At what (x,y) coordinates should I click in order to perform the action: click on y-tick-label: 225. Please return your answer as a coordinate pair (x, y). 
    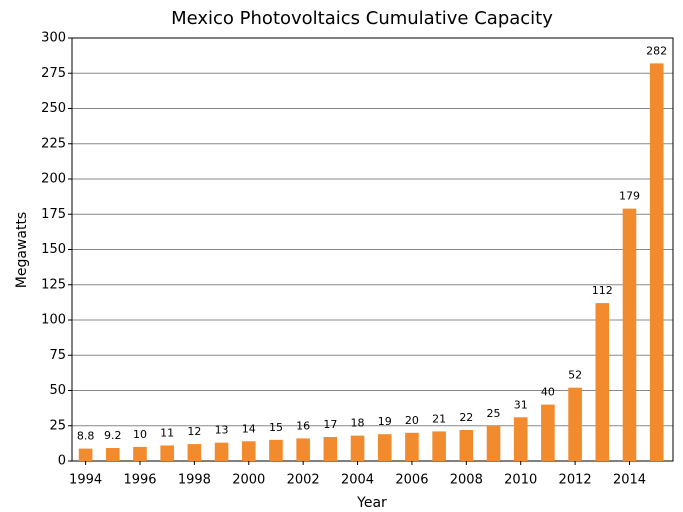
    Looking at the image, I should click on (53, 143).